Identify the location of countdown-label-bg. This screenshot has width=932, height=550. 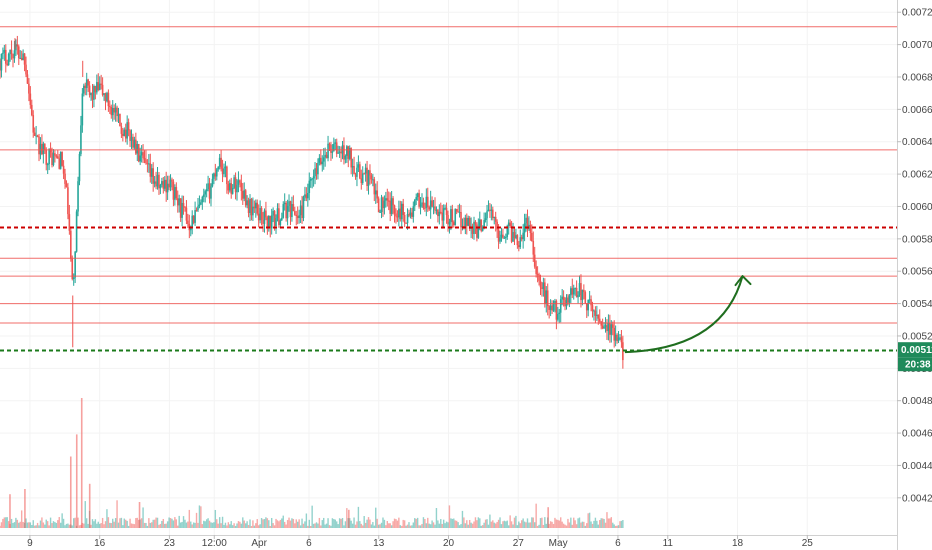
(915, 364).